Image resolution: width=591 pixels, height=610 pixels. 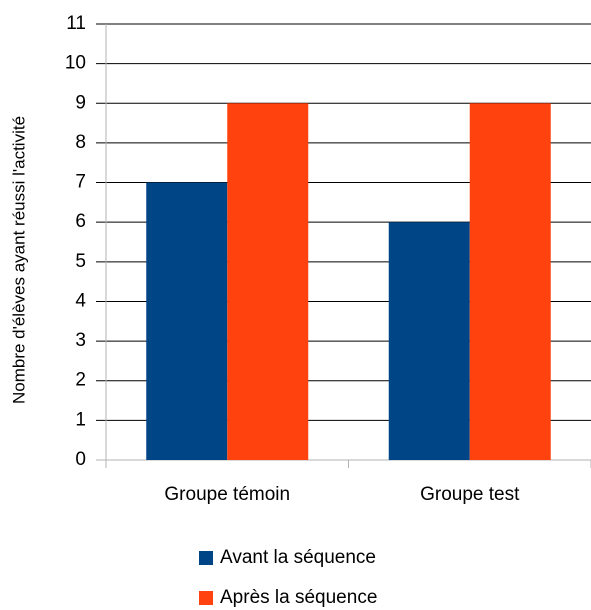 I want to click on y-tick-label: 4, so click(x=80, y=300).